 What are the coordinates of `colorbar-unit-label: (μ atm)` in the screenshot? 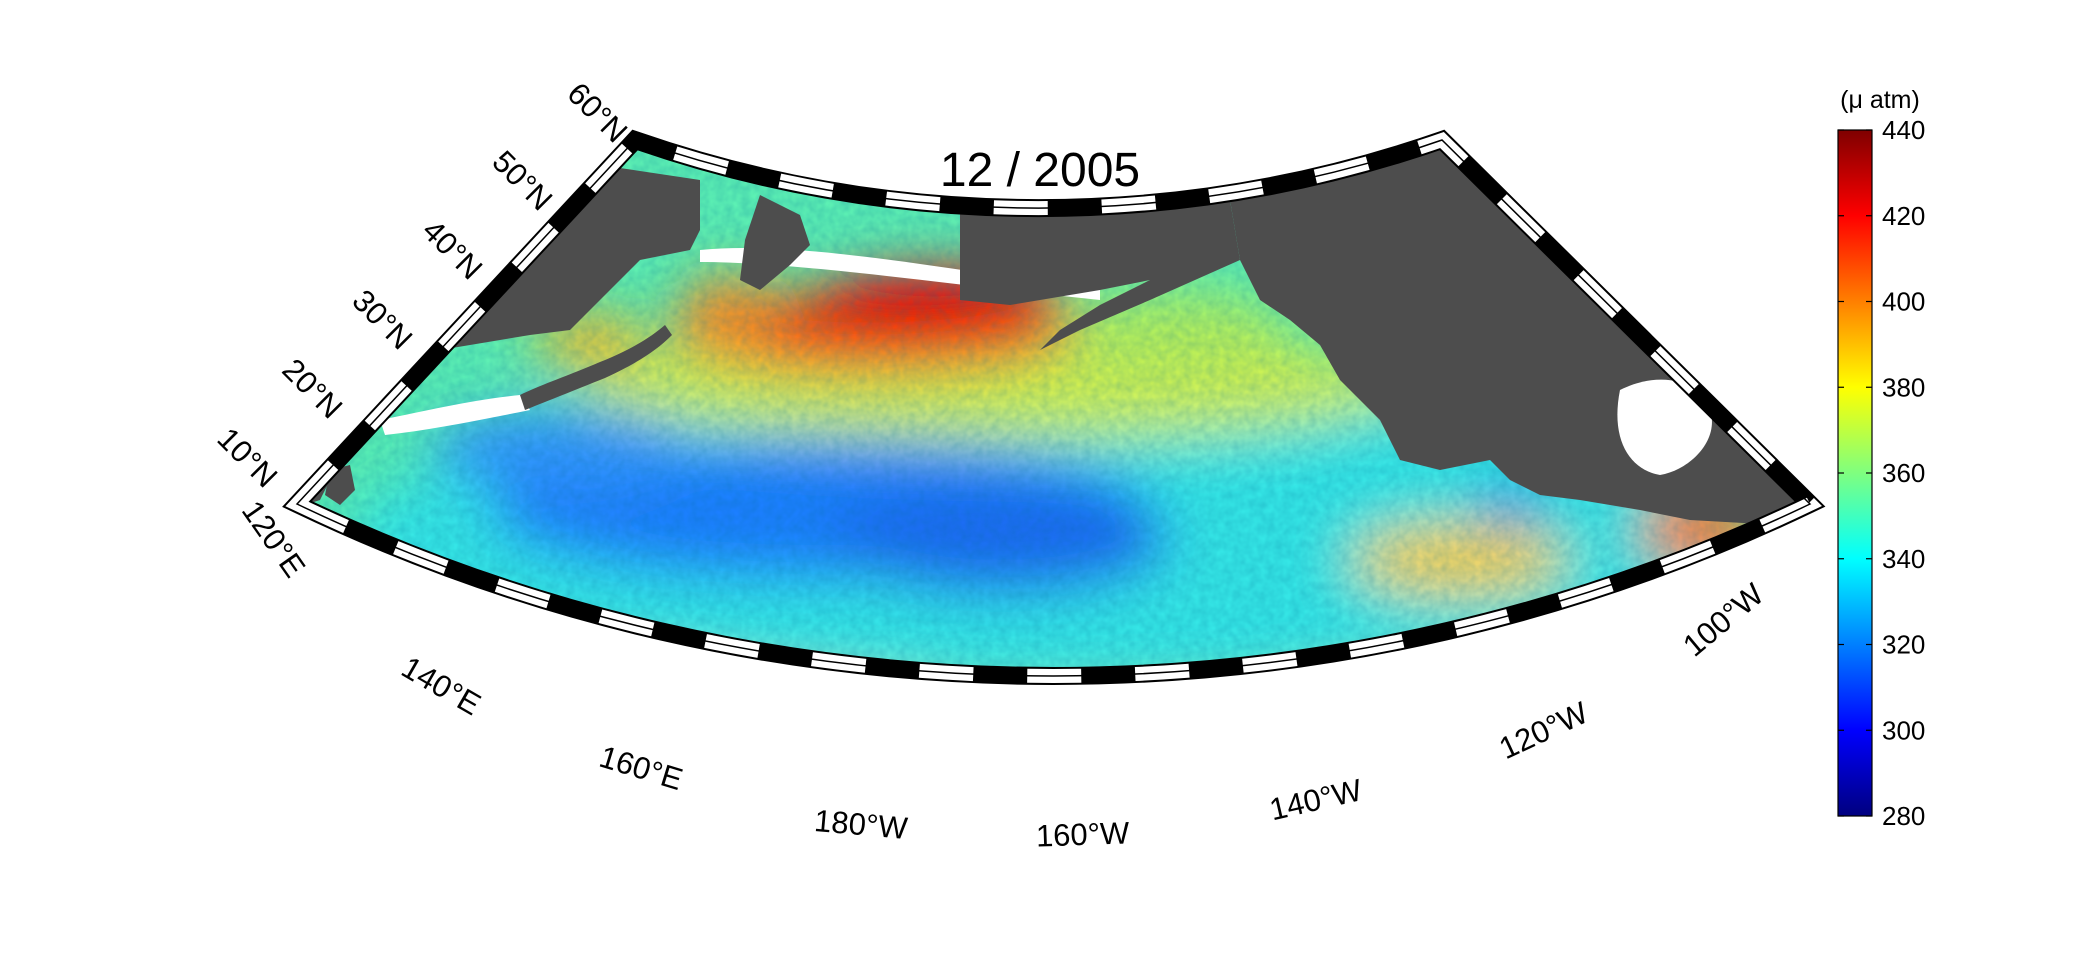 It's located at (1880, 100).